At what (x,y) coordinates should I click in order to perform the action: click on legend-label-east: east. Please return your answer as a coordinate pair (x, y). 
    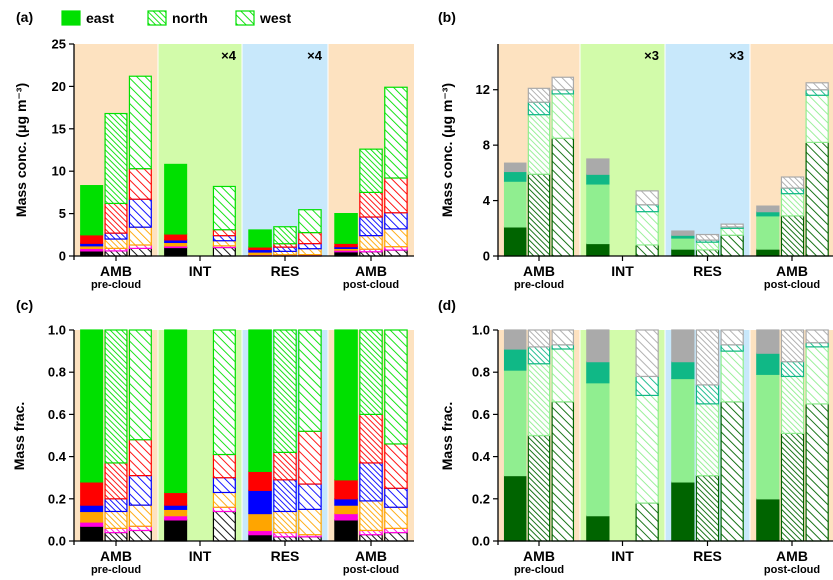
    Looking at the image, I should click on (100, 18).